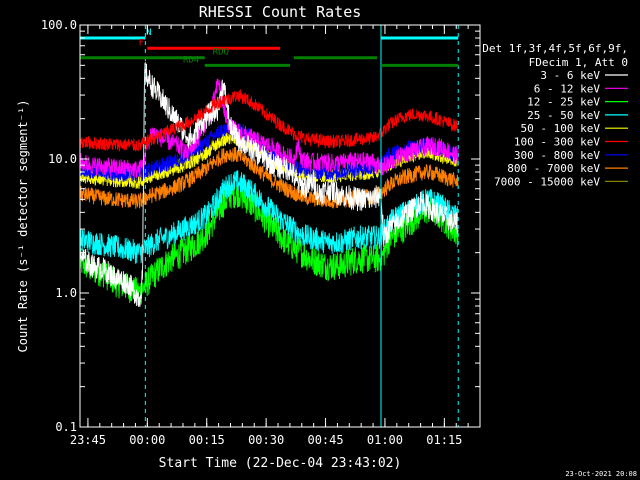 This screenshot has height=480, width=640. What do you see at coordinates (59, 25) in the screenshot?
I see `y-tick-label-3: 100.0` at bounding box center [59, 25].